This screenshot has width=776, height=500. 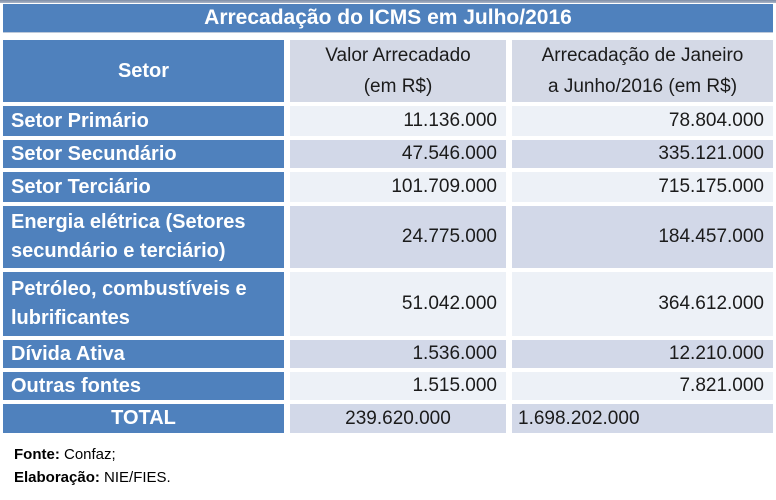 I want to click on value-julho-outras-fontes: 1.515.000, so click(x=398, y=386).